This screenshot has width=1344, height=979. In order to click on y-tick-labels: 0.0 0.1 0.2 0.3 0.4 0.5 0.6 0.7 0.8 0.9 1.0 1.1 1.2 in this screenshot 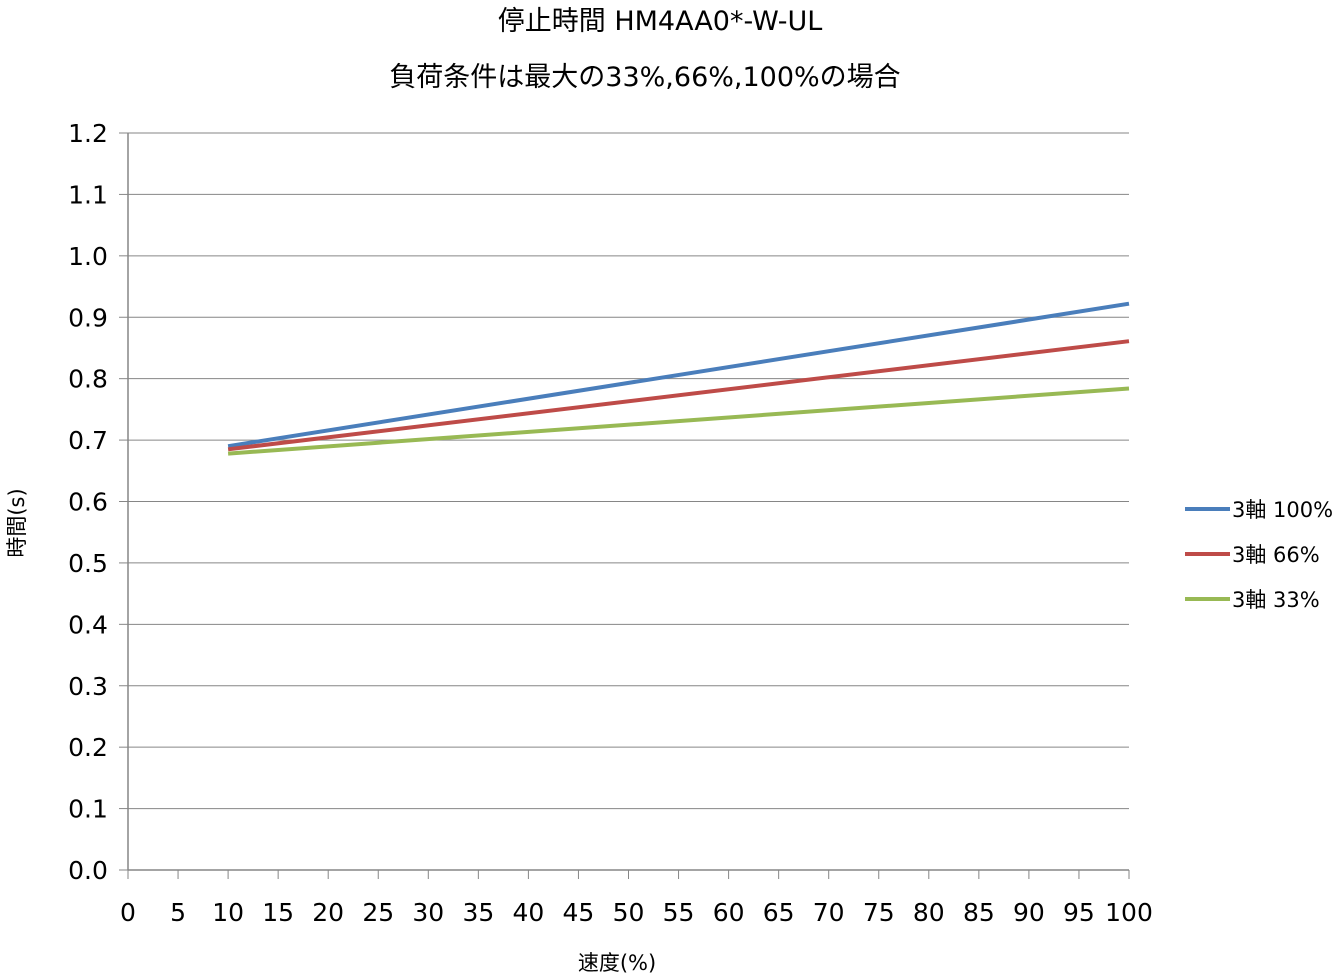, I will do `click(88, 502)`.